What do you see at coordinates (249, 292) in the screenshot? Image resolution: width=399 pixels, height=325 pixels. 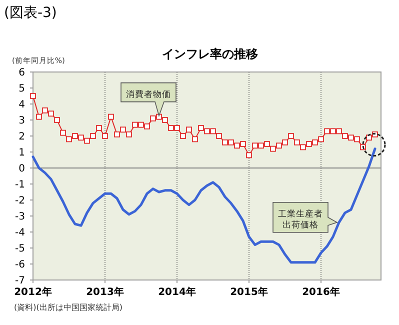 I see `x-tick-label: 2015年` at bounding box center [249, 292].